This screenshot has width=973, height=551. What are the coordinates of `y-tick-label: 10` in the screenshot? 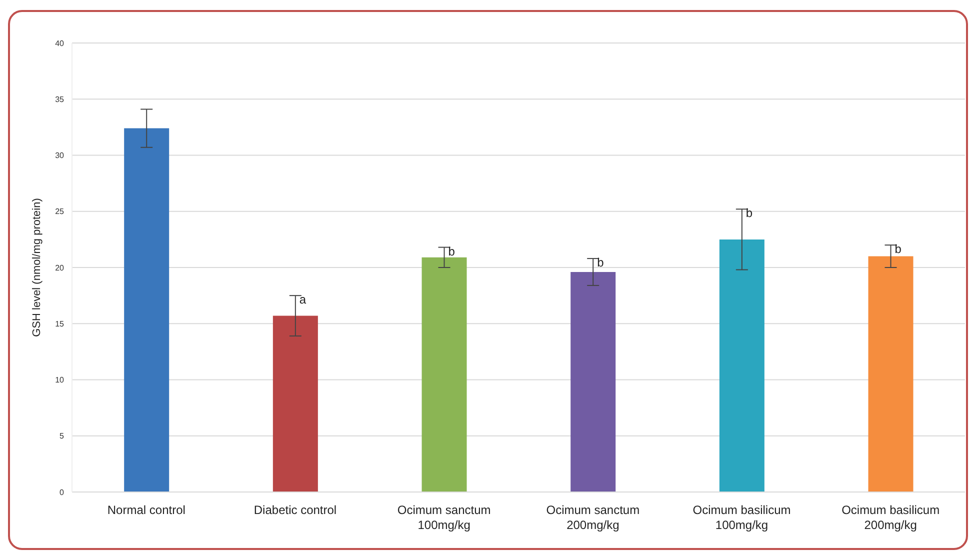 It's located at (60, 380).